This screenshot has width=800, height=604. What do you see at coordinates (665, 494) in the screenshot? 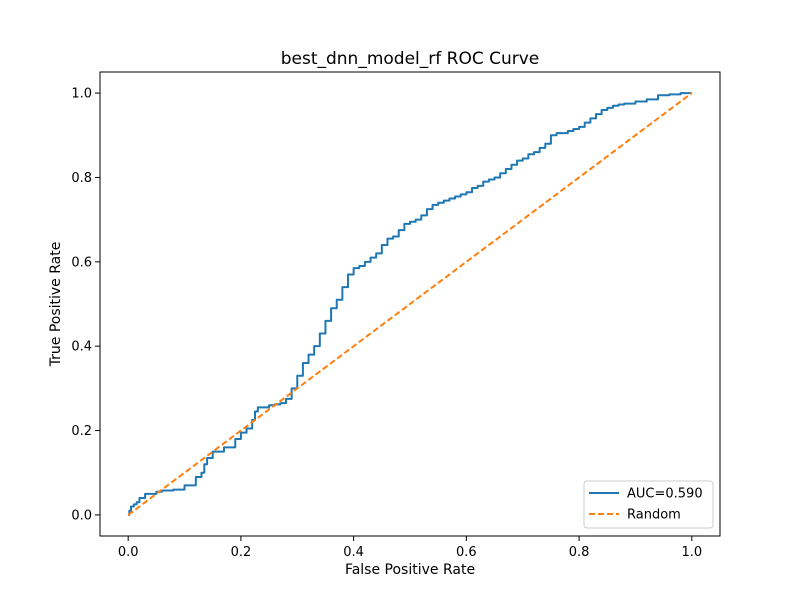
I see `legend-label-auc: AUC=0.590` at bounding box center [665, 494].